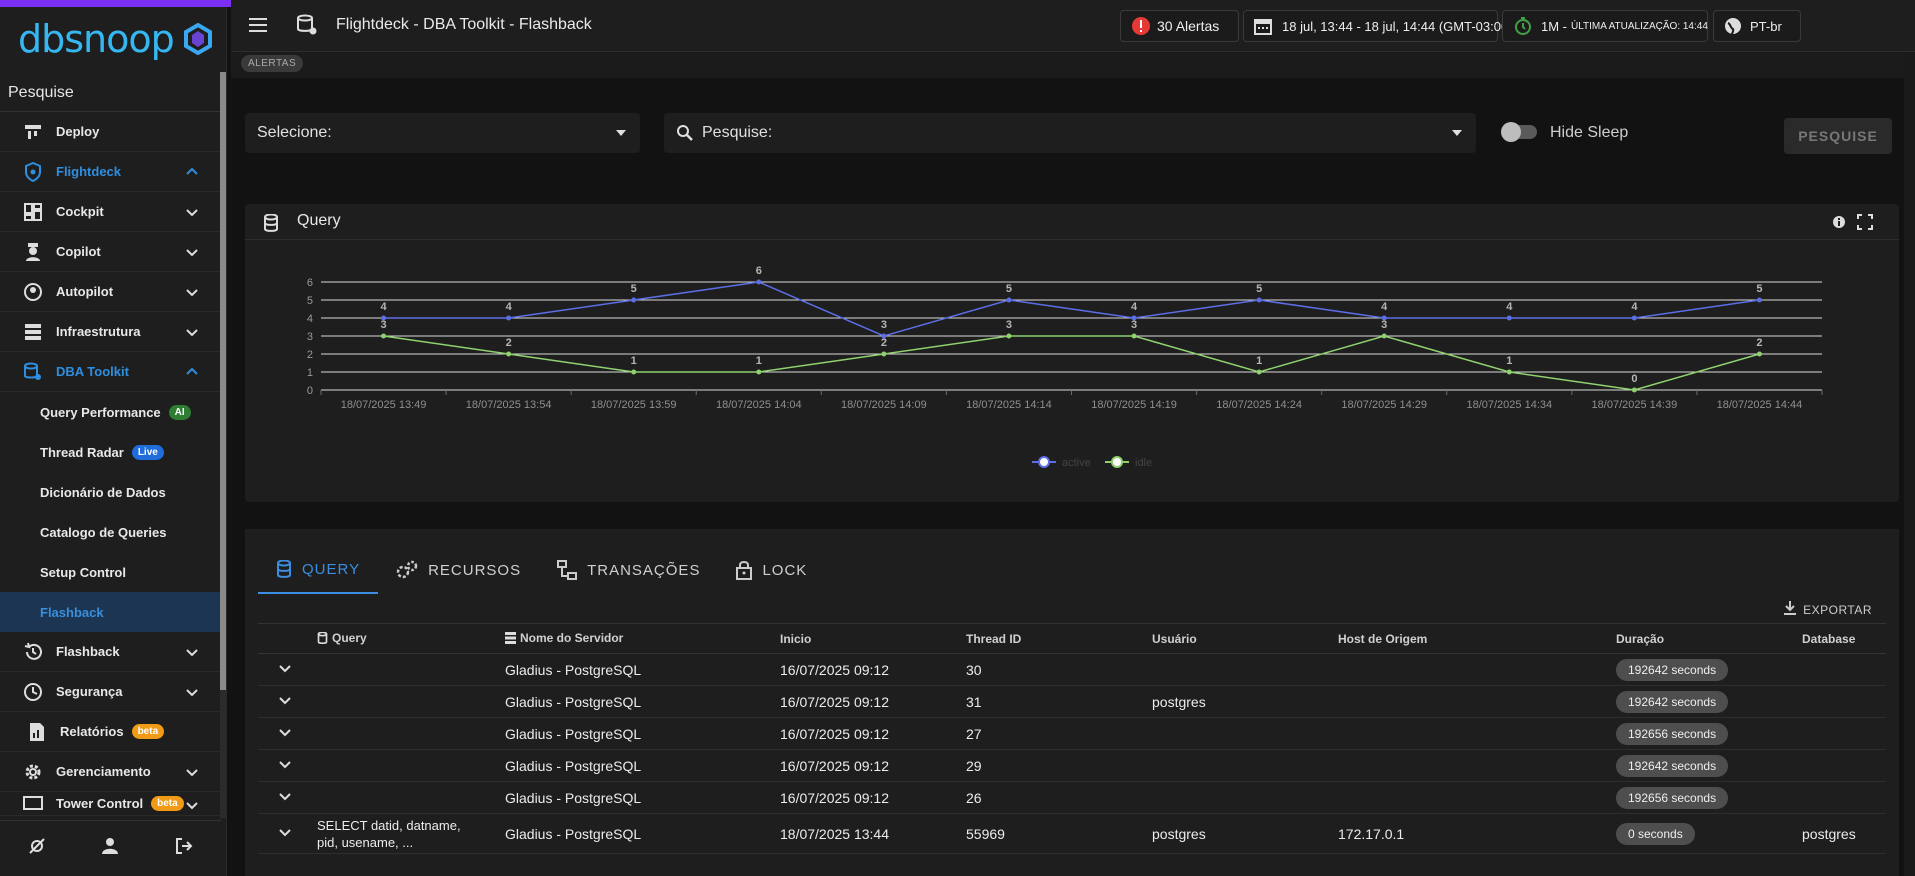  What do you see at coordinates (33, 332) in the screenshot?
I see `server-rack-icon` at bounding box center [33, 332].